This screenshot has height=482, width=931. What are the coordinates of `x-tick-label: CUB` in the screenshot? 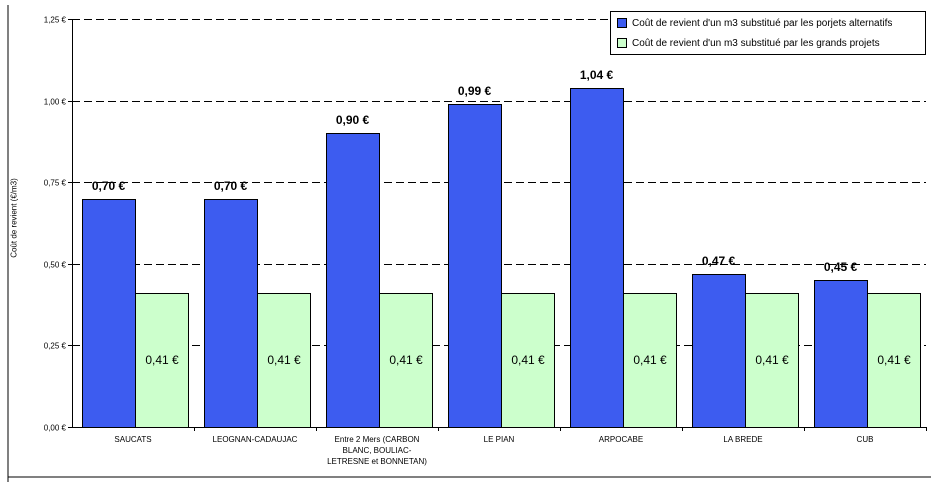 It's located at (865, 439).